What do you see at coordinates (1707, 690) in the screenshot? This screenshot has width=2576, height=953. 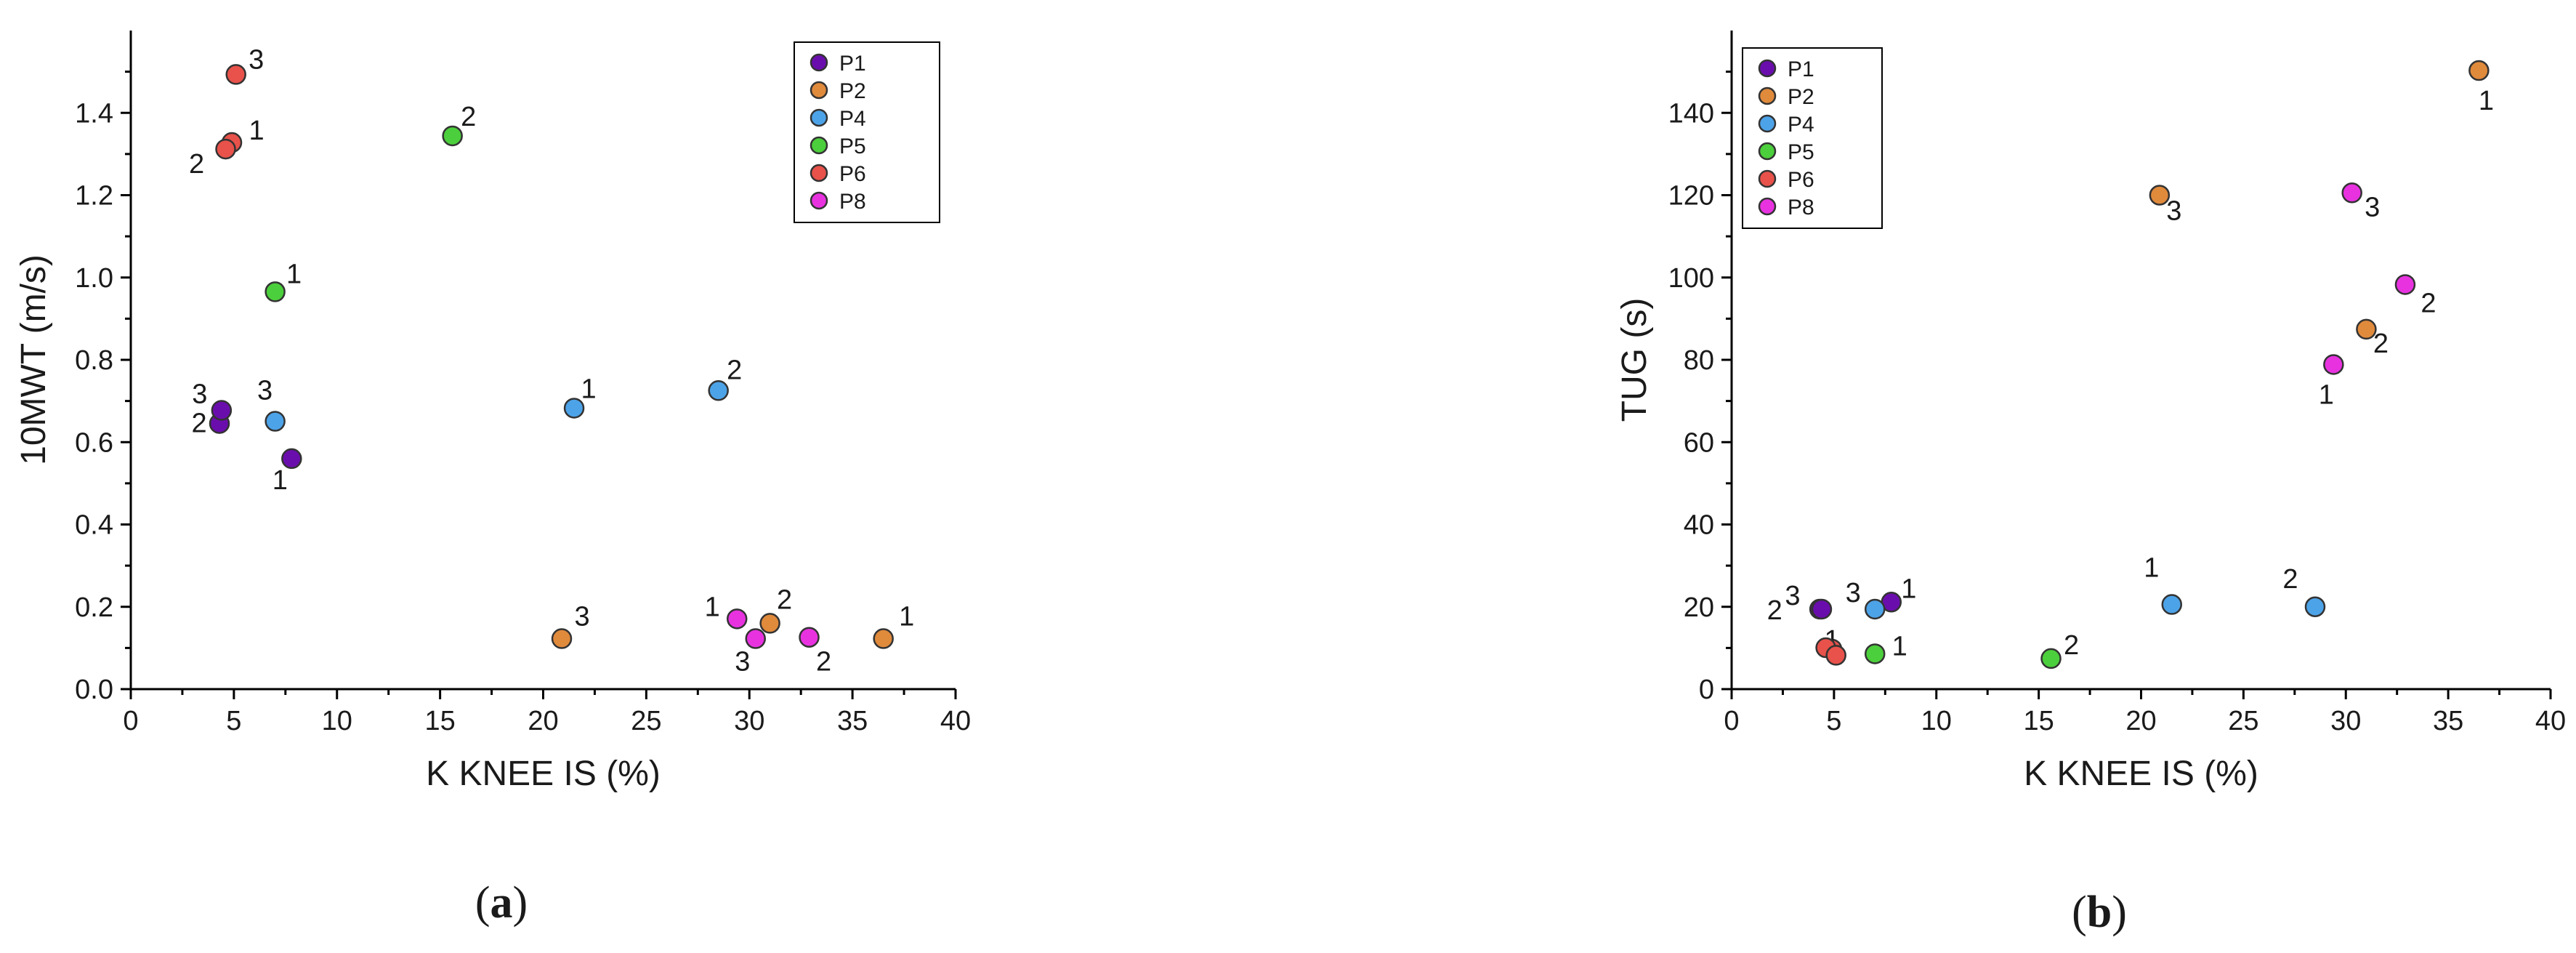 I see `y-tick-label: 0` at bounding box center [1707, 690].